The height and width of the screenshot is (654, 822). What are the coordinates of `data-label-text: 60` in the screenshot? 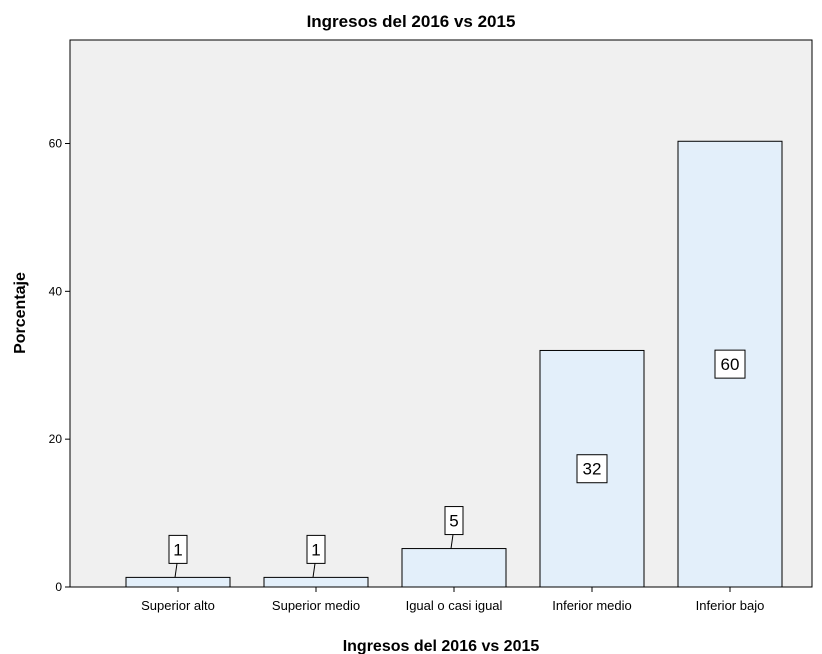 It's located at (730, 364).